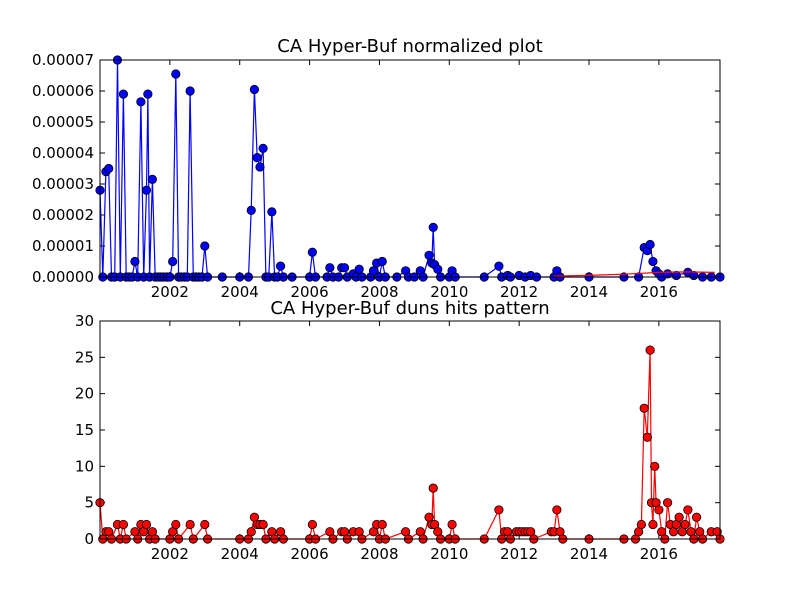 This screenshot has height=600, width=800. What do you see at coordinates (63, 122) in the screenshot?
I see `y-tick-label: 0.00005` at bounding box center [63, 122].